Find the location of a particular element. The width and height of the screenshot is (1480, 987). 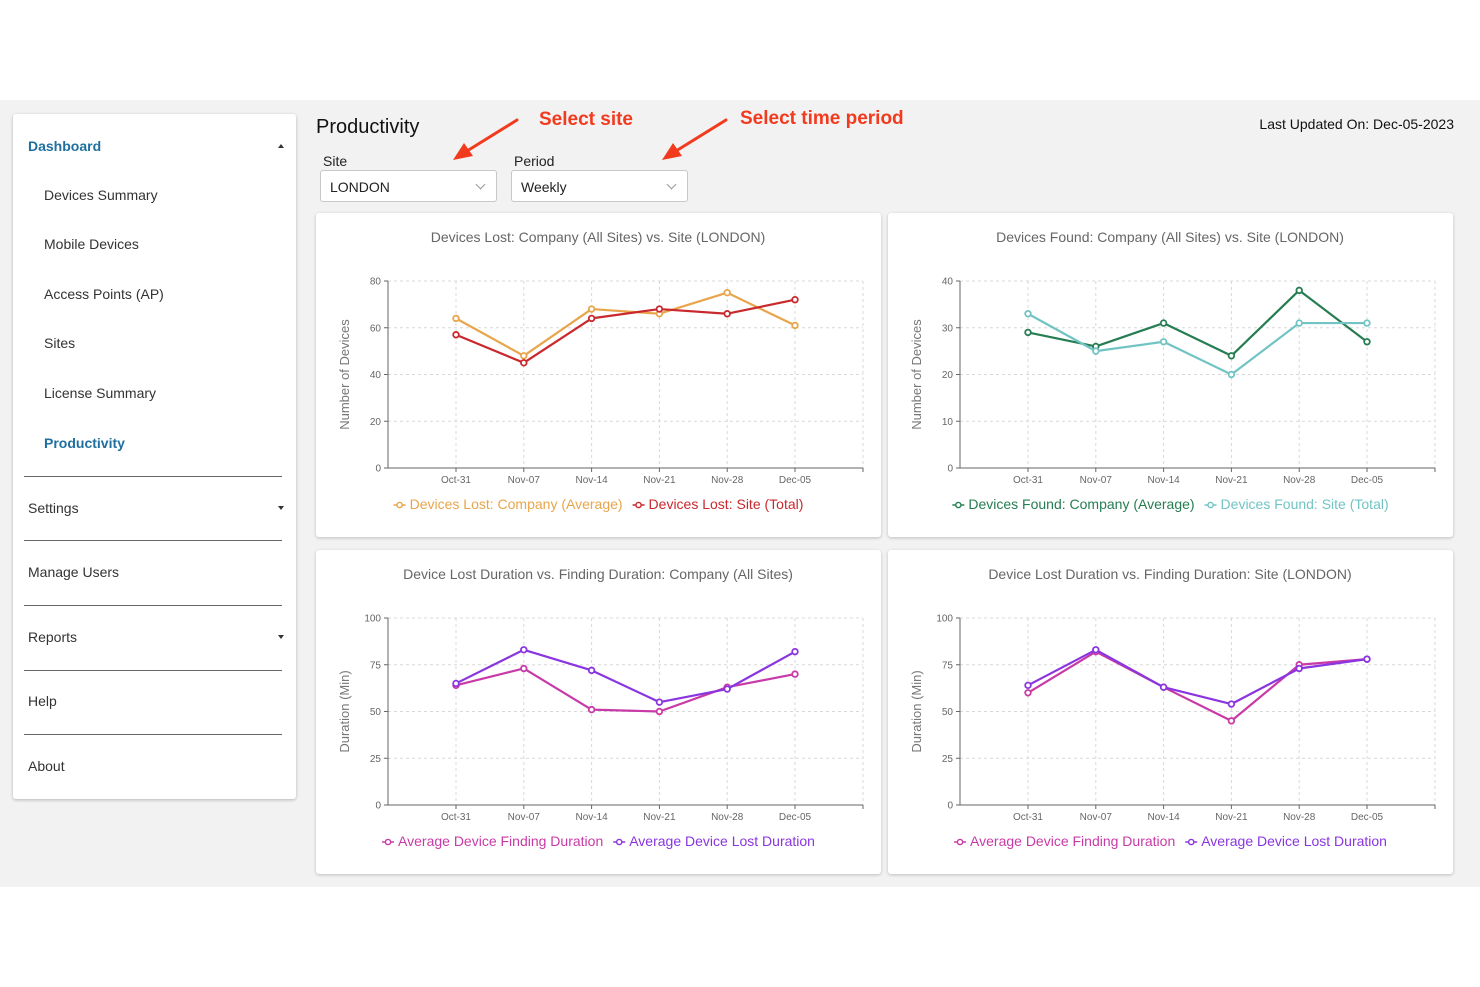

arrow-period-icon is located at coordinates (695, 139).